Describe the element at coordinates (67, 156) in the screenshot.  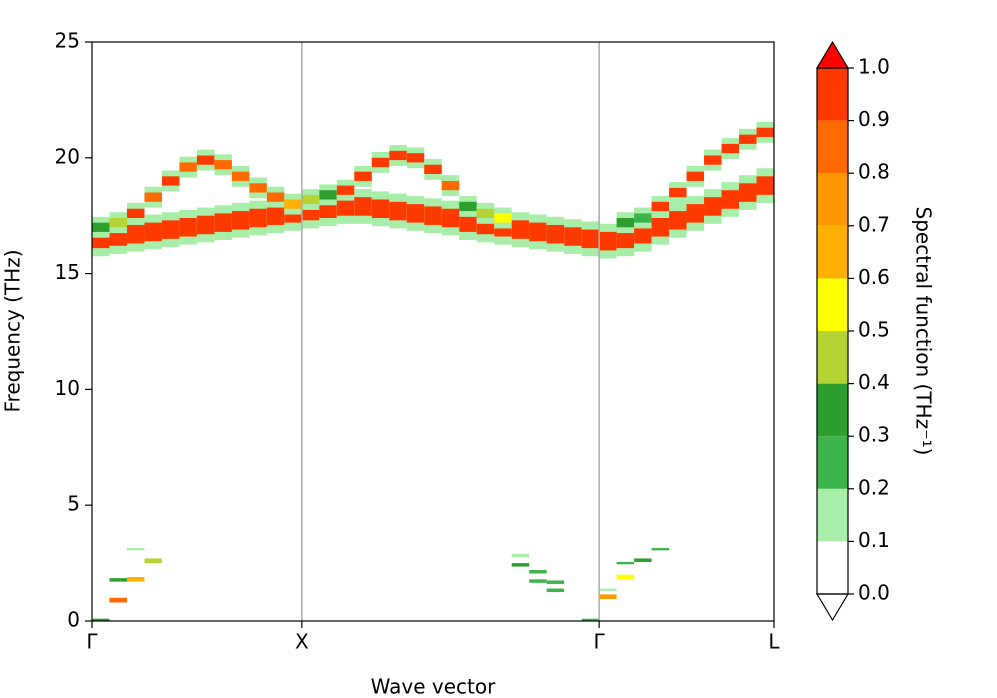
I see `y-tick-label: 20` at that location.